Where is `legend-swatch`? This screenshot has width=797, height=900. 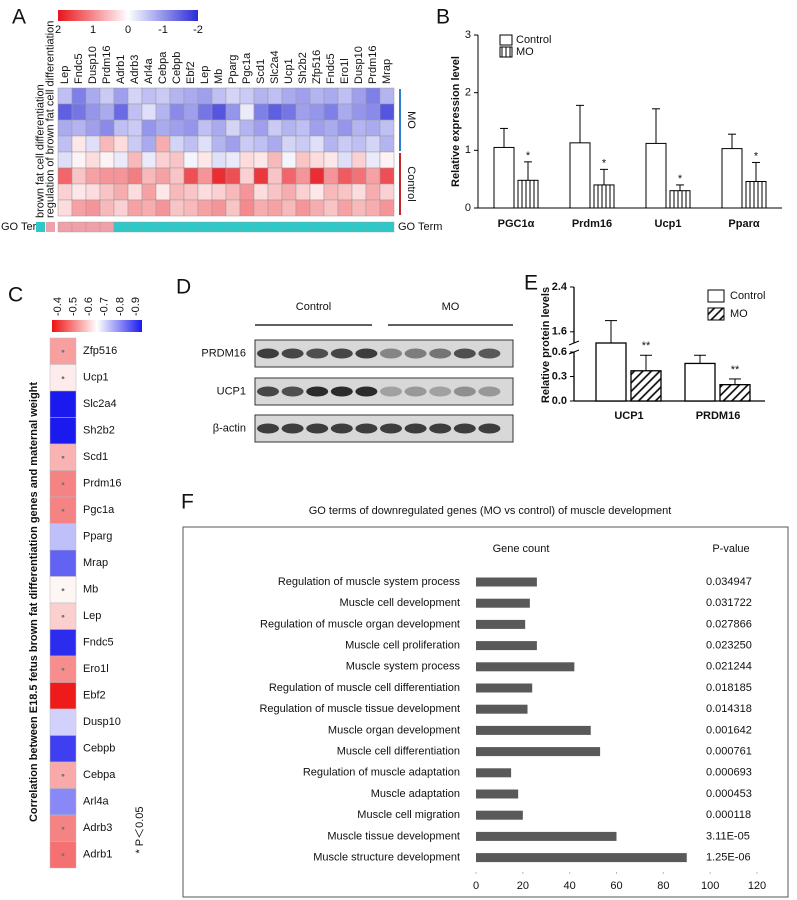 legend-swatch is located at coordinates (506, 52).